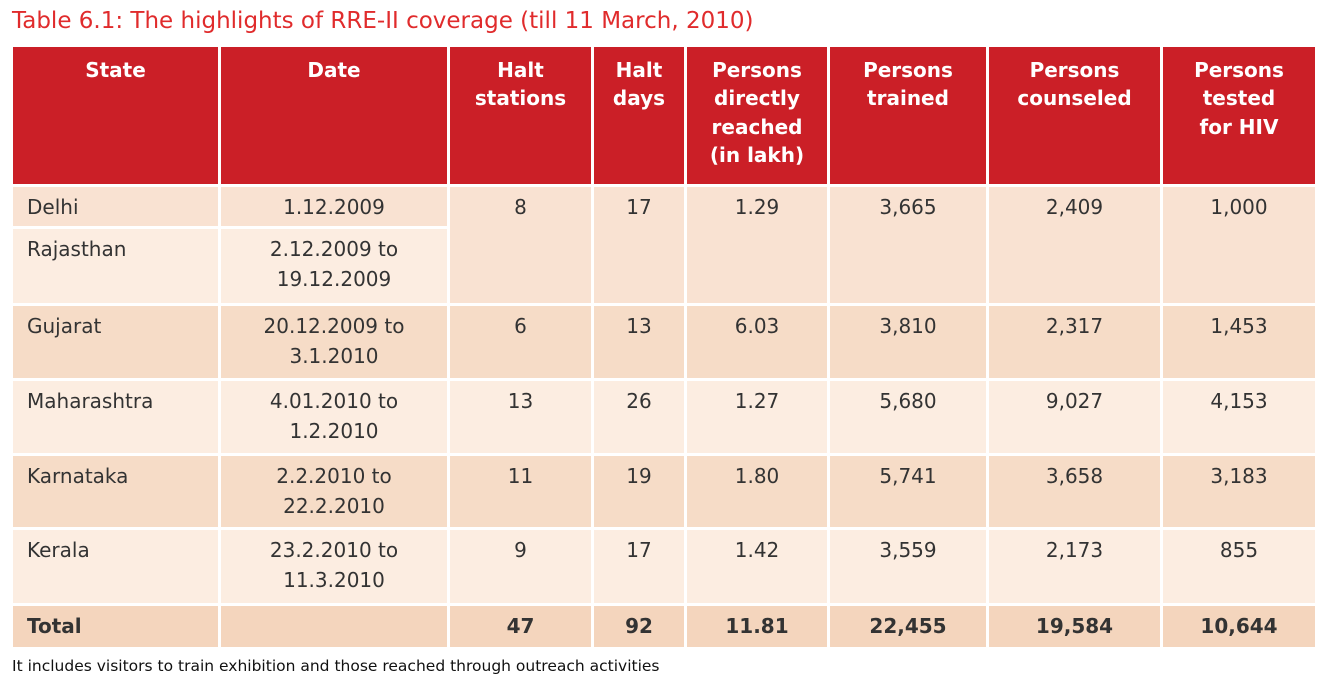 The height and width of the screenshot is (693, 1325). I want to click on table-row-total: Total 47 92 11.81 22,455 19,584 10,644, so click(664, 626).